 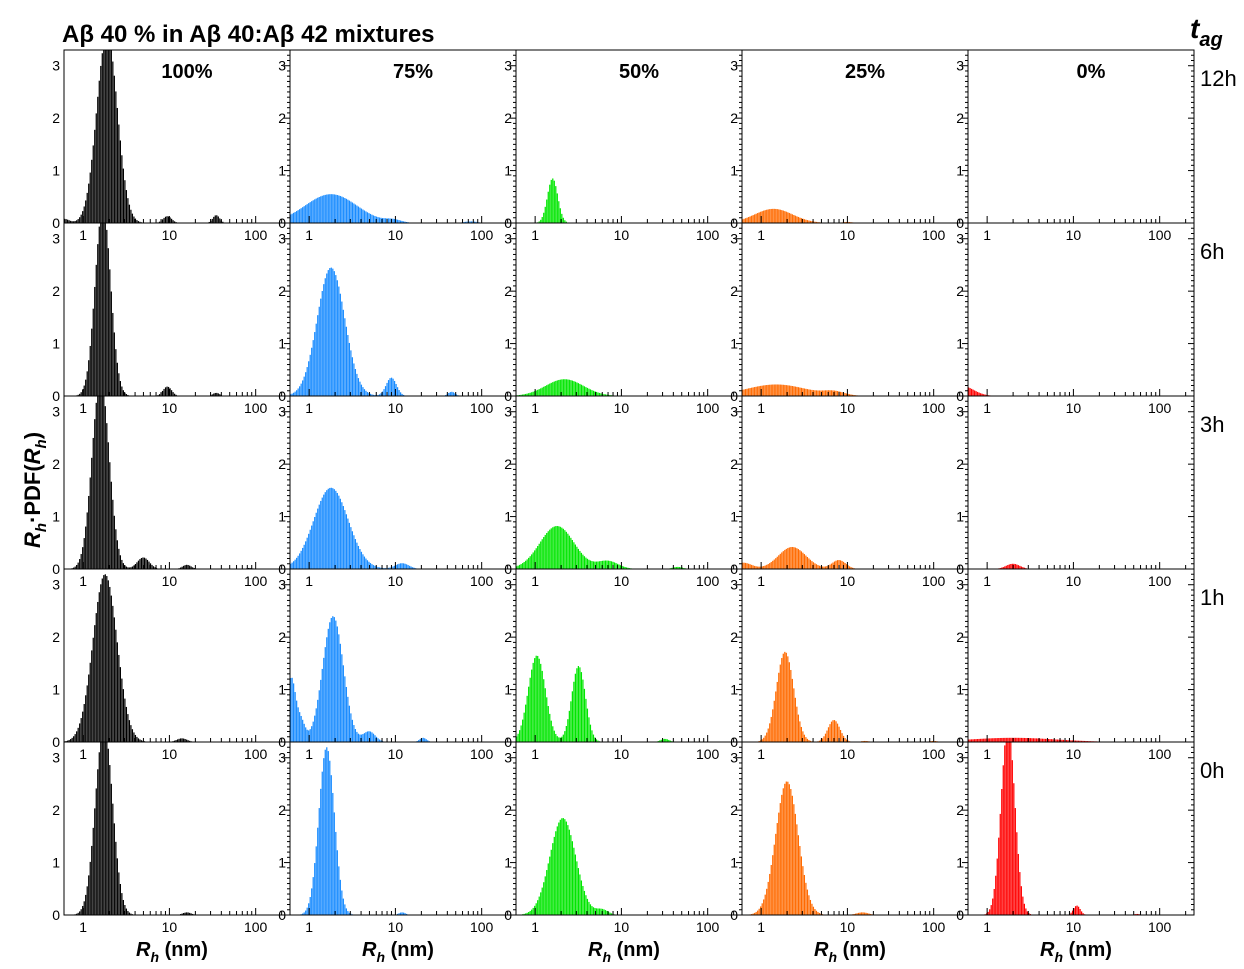 What do you see at coordinates (638, 309) in the screenshot?
I see `axis-ticks` at bounding box center [638, 309].